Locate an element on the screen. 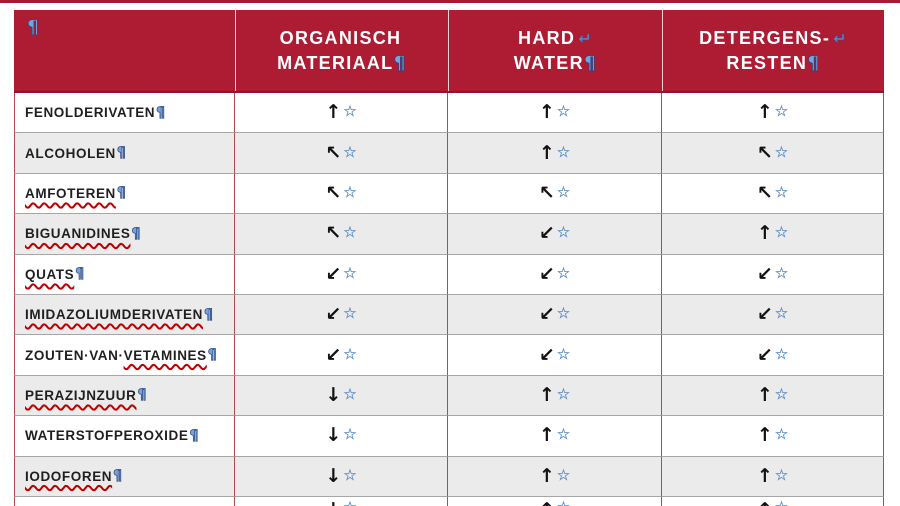 The height and width of the screenshot is (506, 900). table-row: ALCOHOLEN ¶ ↖ ☆ ↑ ☆ ↖ ☆ is located at coordinates (449, 153).